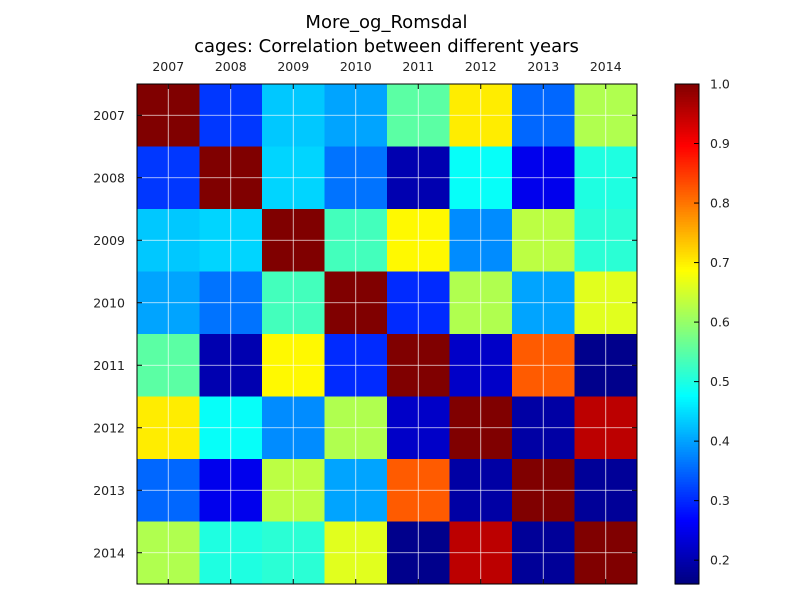 The height and width of the screenshot is (600, 800). What do you see at coordinates (231, 66) in the screenshot?
I see `x-tick-label: 2008` at bounding box center [231, 66].